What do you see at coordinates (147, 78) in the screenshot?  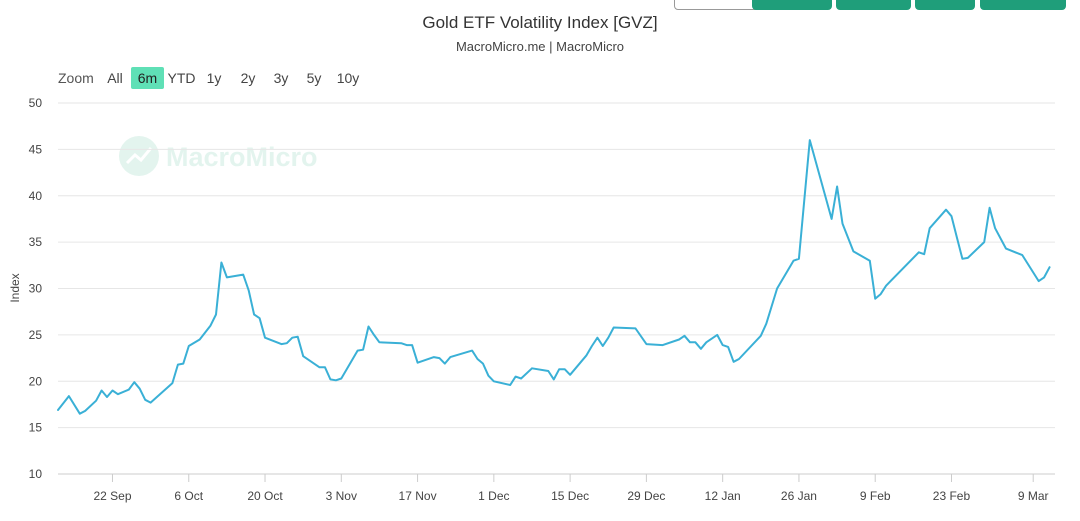 I see `range-button-6m: 6m` at bounding box center [147, 78].